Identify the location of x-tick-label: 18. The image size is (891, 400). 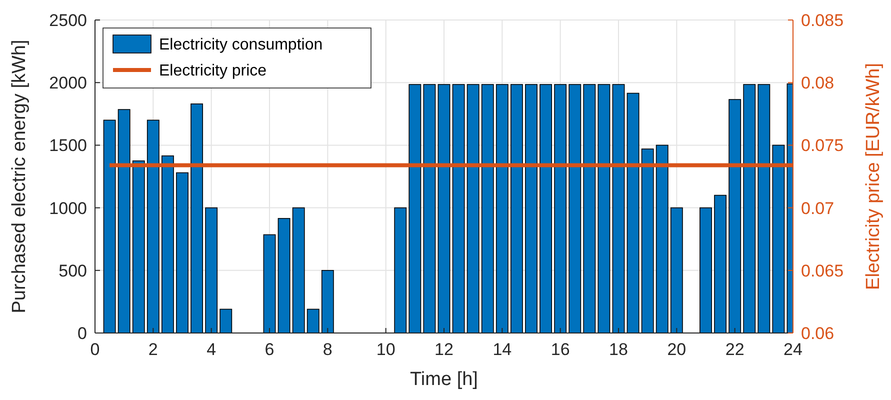
(618, 349).